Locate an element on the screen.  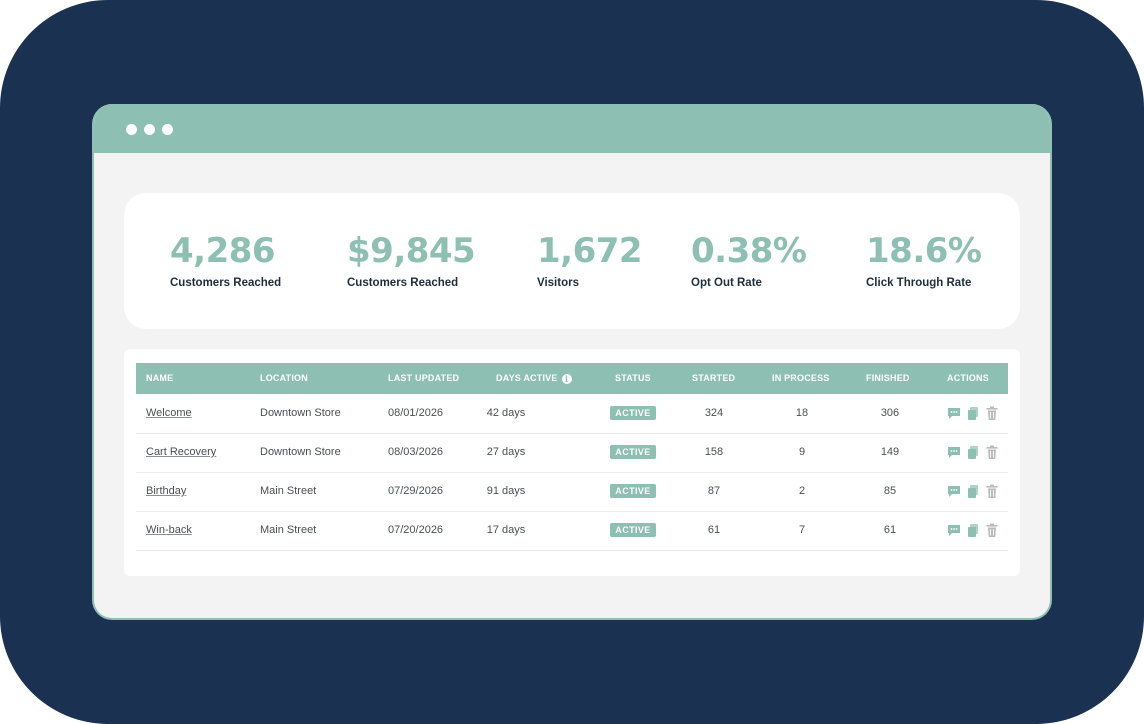
cell-last-updated: 08/03/2026 is located at coordinates (415, 452).